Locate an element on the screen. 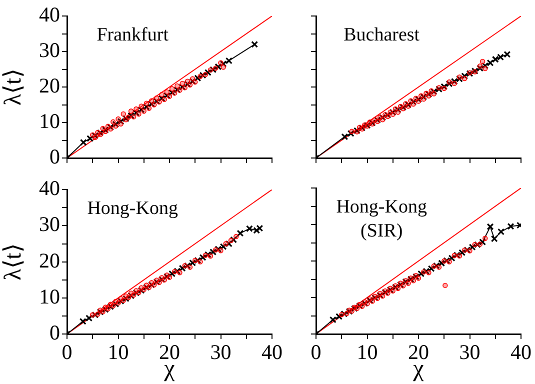 This screenshot has height=384, width=535. annotation: (SIR) is located at coordinates (381, 231).